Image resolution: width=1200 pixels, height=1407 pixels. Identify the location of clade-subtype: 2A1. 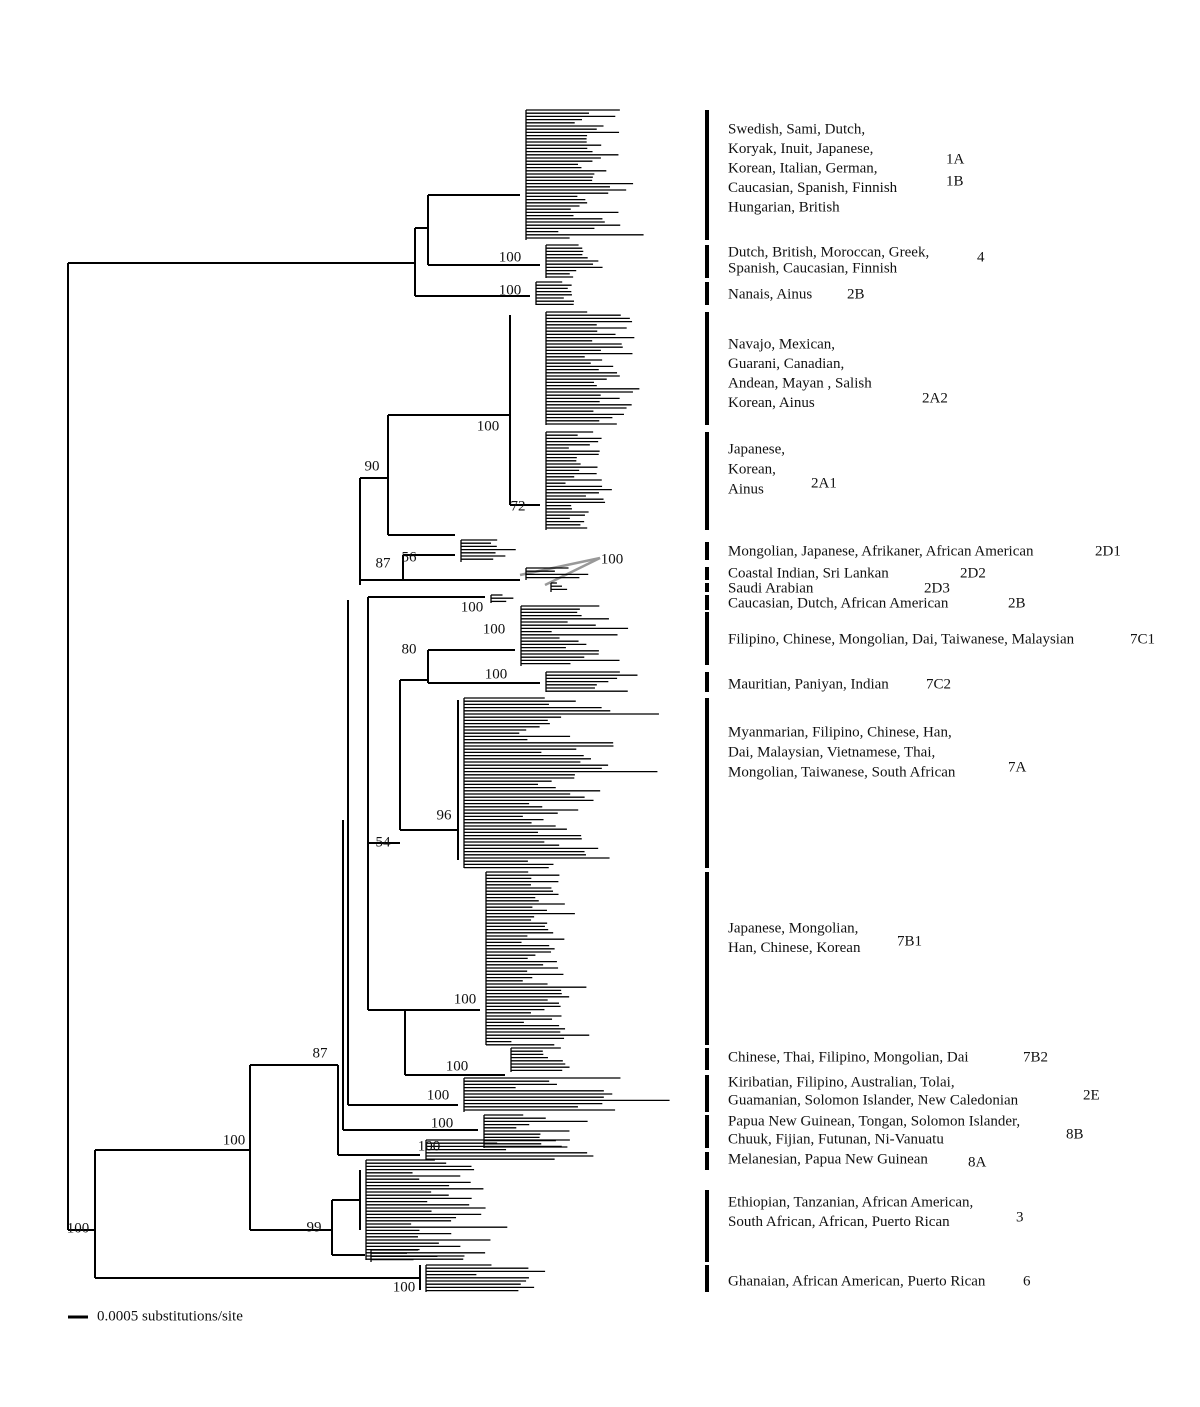
(824, 483).